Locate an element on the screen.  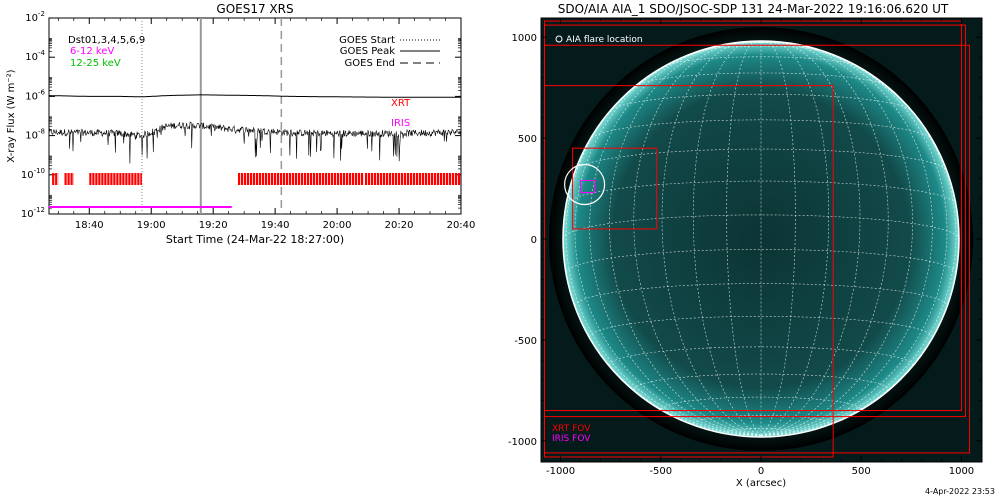
goes-x-axis-label: Start Time (24-Mar-22 18:27:00) is located at coordinates (255, 239).